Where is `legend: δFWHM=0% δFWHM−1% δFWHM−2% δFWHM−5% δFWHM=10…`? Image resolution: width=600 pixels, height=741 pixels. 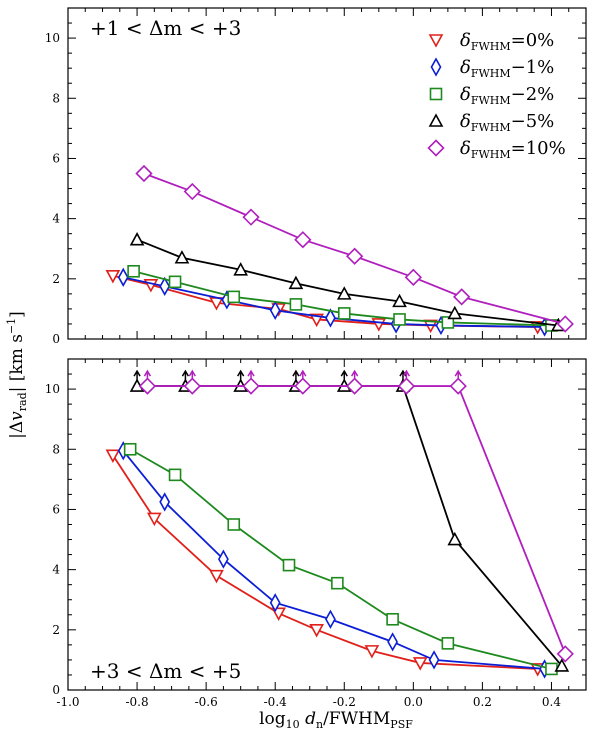 legend: δFWHM=0% δFWHM−1% δFWHM−2% δFWHM−5% δFWHM=10… is located at coordinates (496, 95).